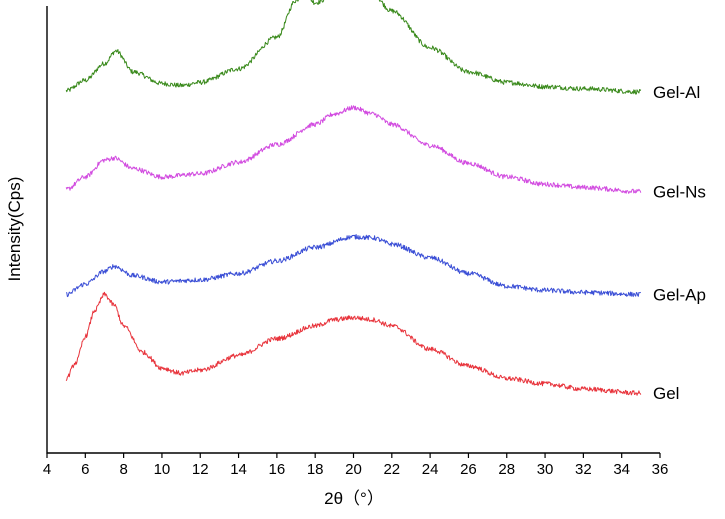 This screenshot has width=725, height=519. What do you see at coordinates (354, 498) in the screenshot?
I see `x-axis-title: 2θ（°）` at bounding box center [354, 498].